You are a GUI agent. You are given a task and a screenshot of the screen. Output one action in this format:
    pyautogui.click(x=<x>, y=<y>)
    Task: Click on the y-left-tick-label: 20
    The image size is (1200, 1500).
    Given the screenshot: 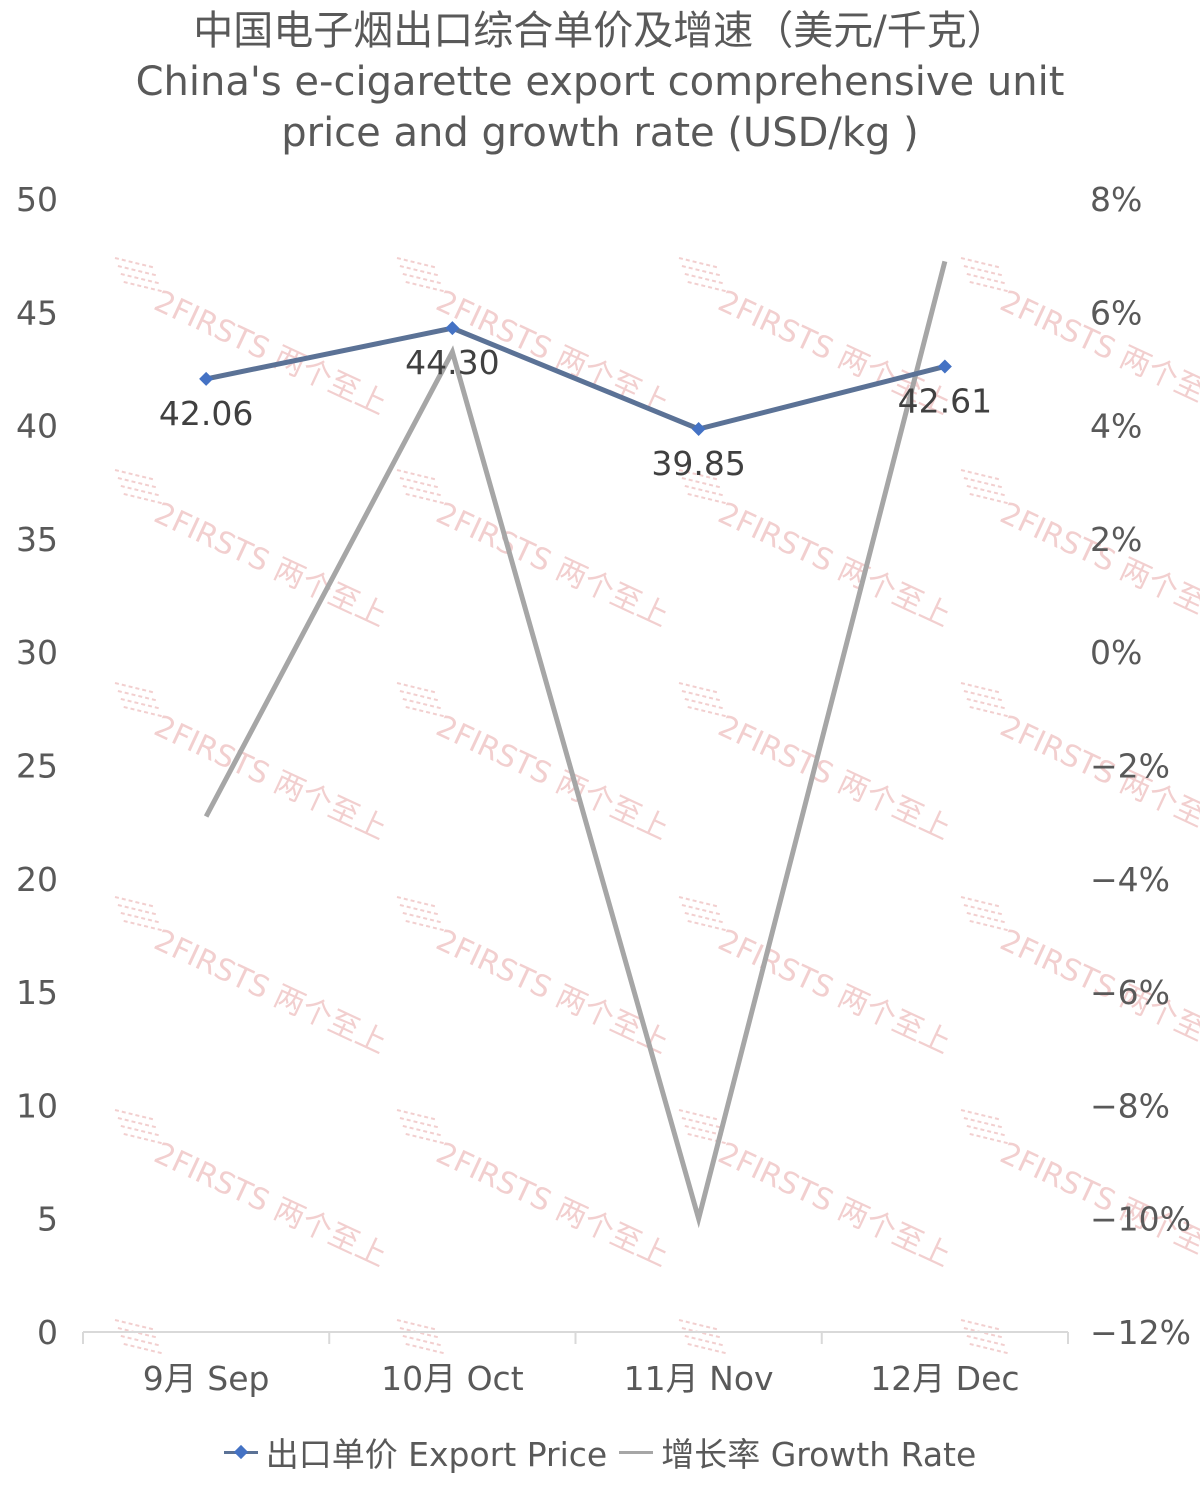 What is the action you would take?
    pyautogui.click(x=37, y=879)
    